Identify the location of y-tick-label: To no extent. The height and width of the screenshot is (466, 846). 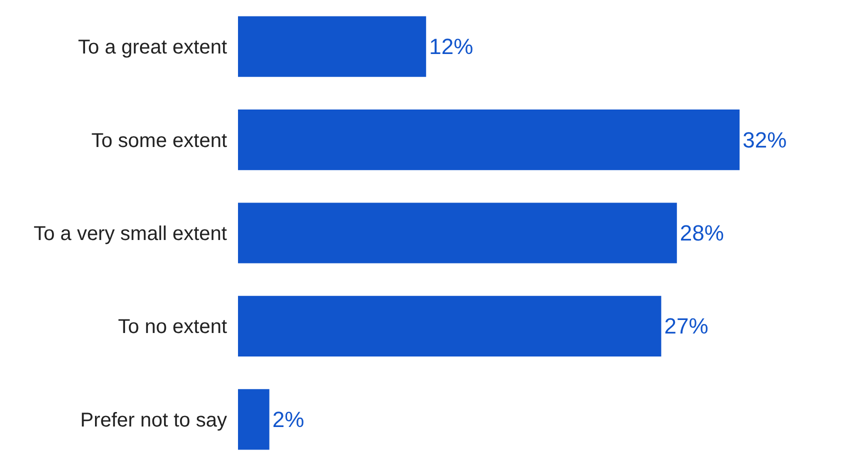
(173, 327).